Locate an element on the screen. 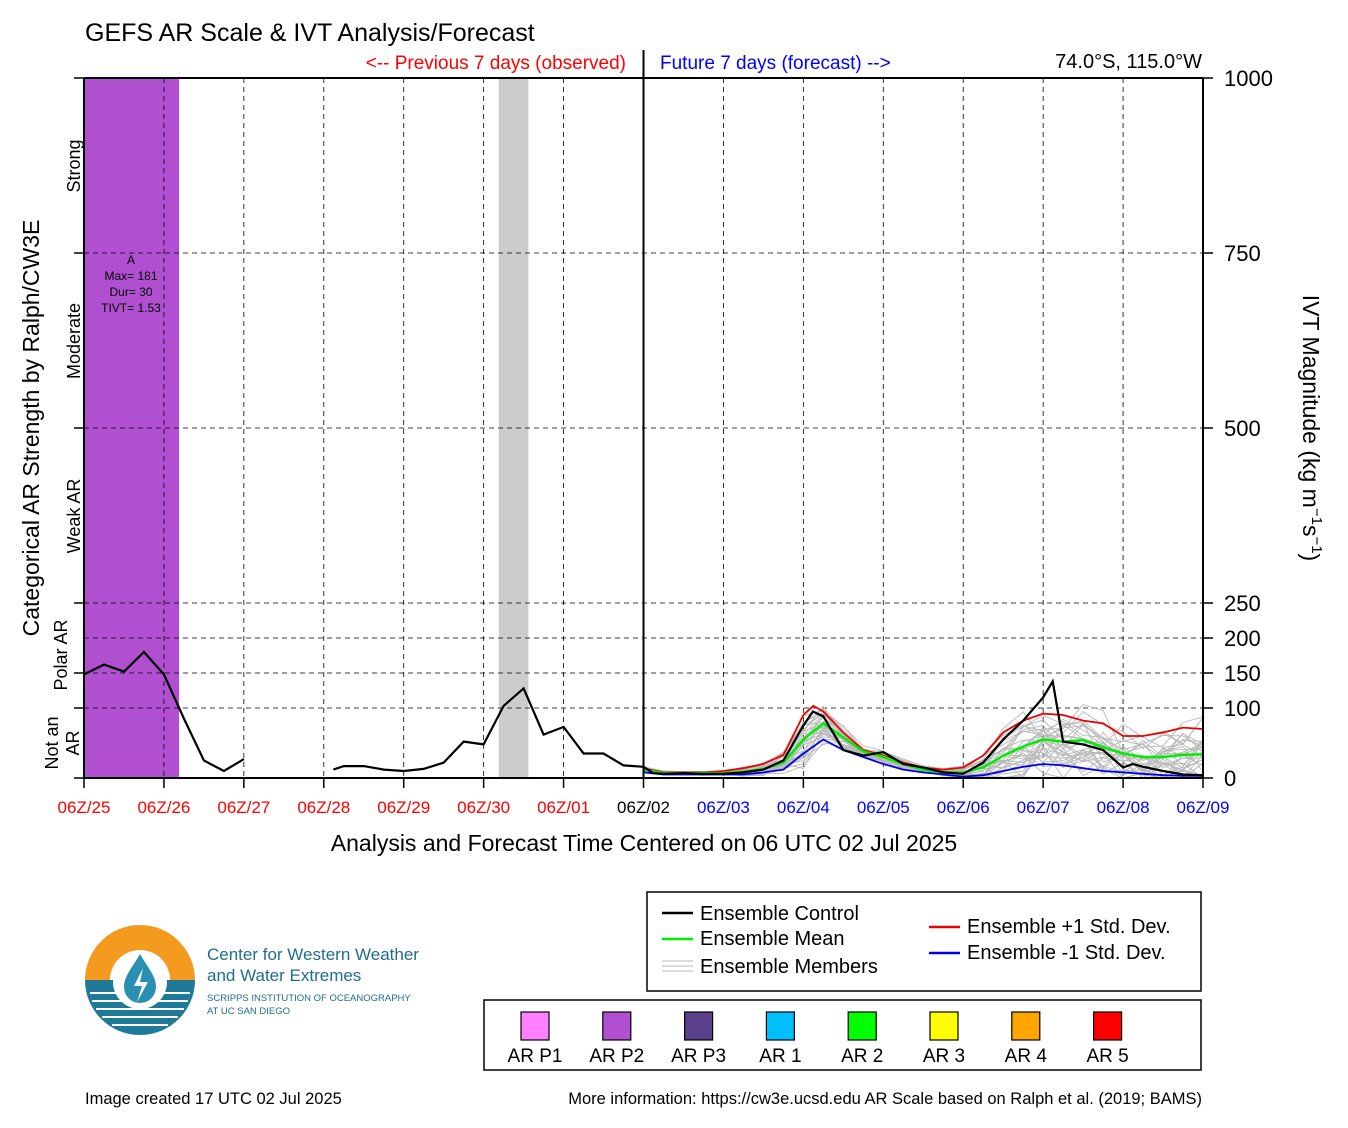 This screenshot has height=1128, width=1348. series-lines is located at coordinates (643, 714).